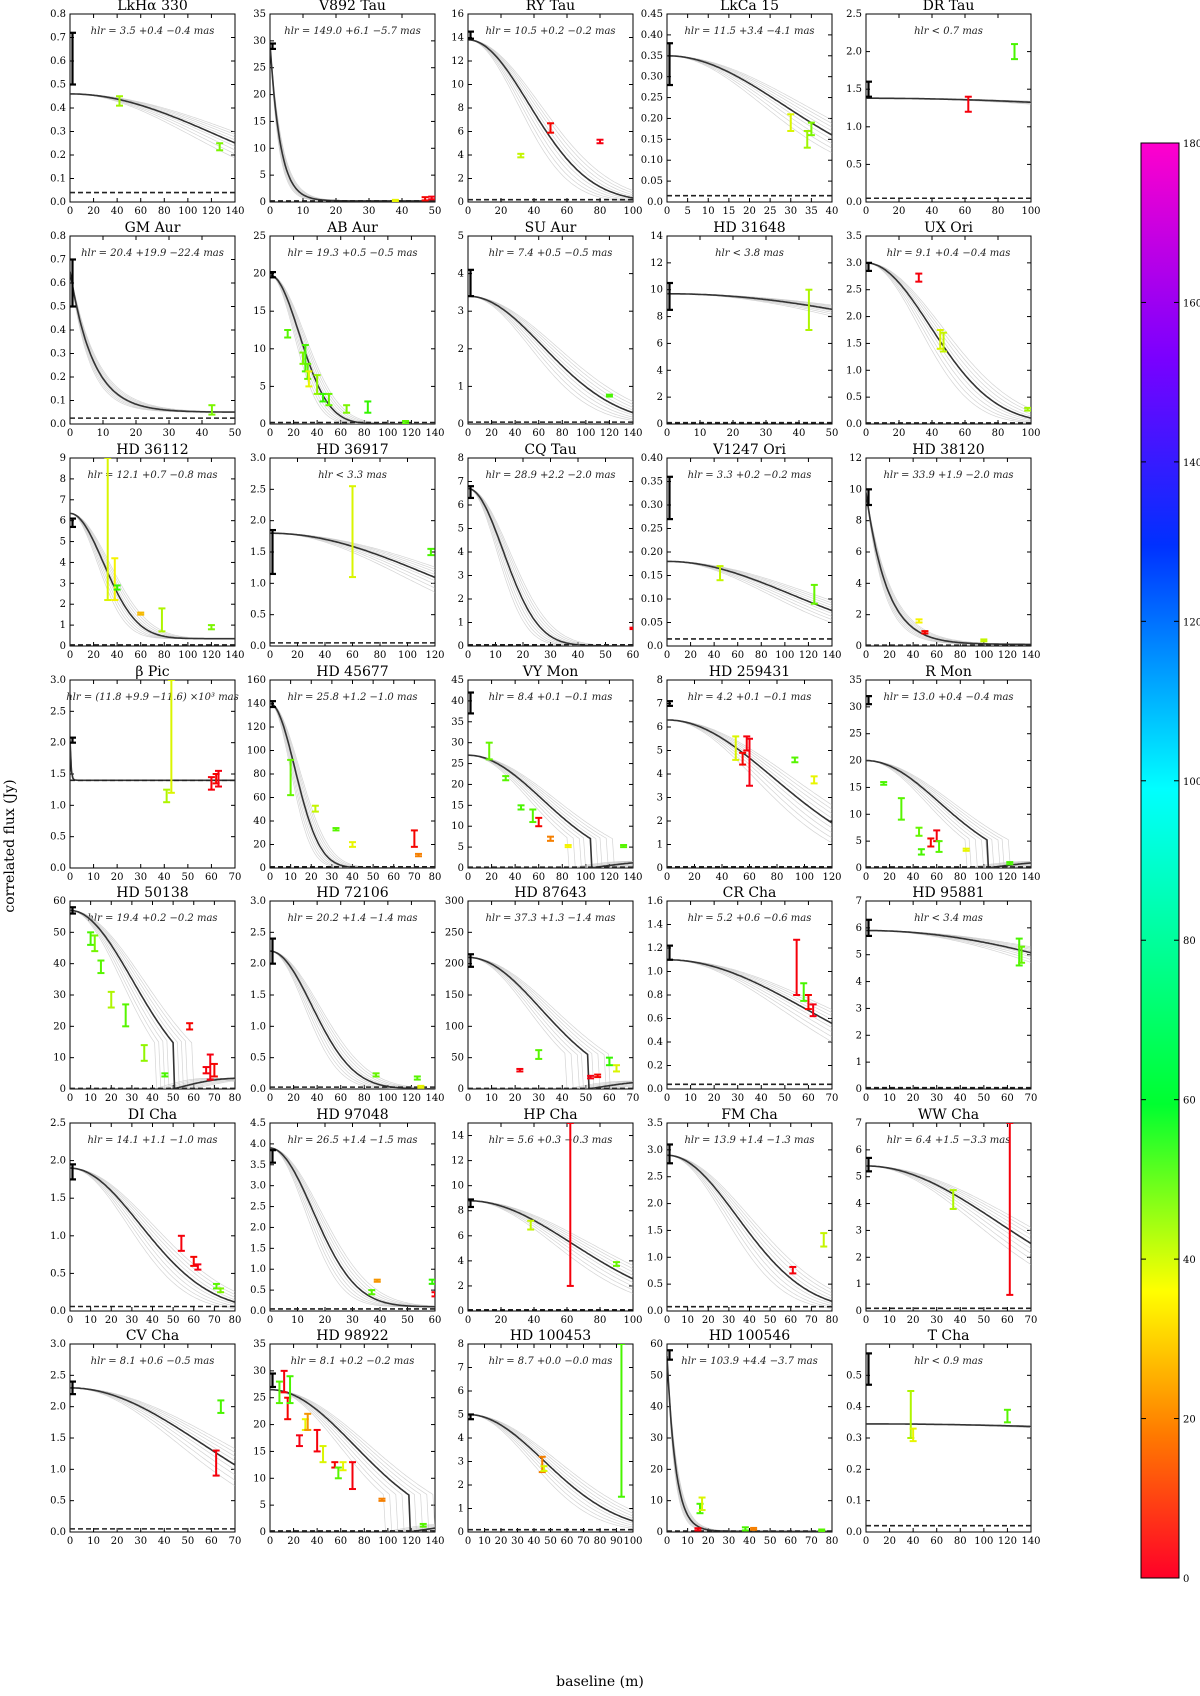 This screenshot has width=1200, height=1696. What do you see at coordinates (655, 925) in the screenshot?
I see `y-tick-label: 1.4` at bounding box center [655, 925].